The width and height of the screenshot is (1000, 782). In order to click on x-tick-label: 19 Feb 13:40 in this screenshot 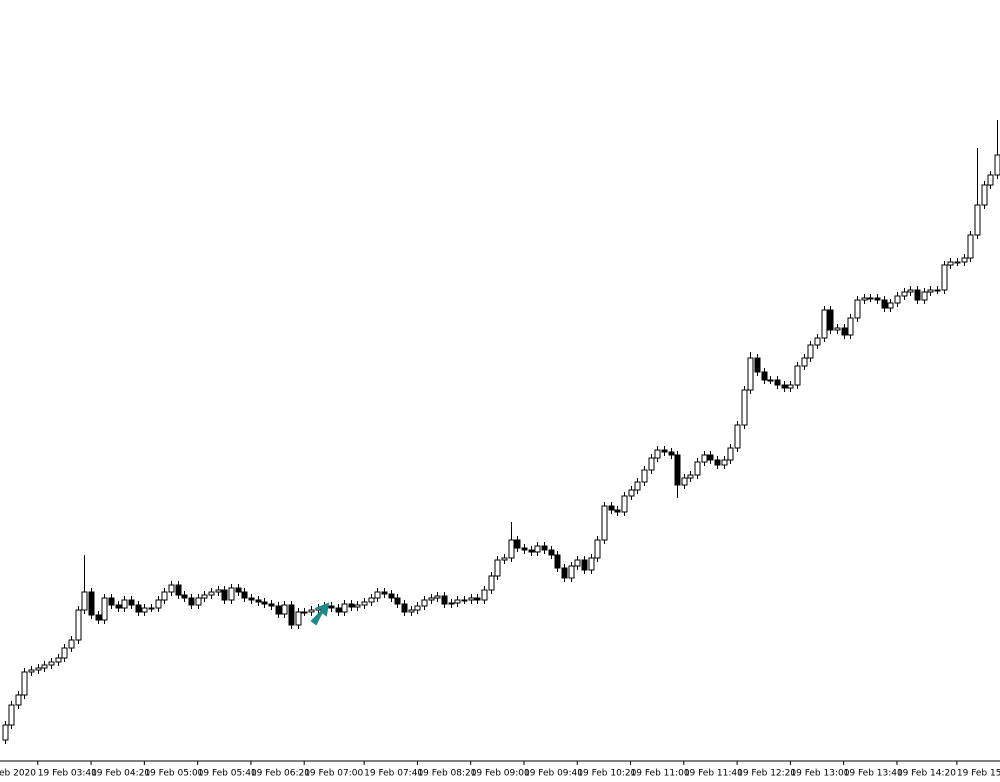, I will do `click(873, 774)`.